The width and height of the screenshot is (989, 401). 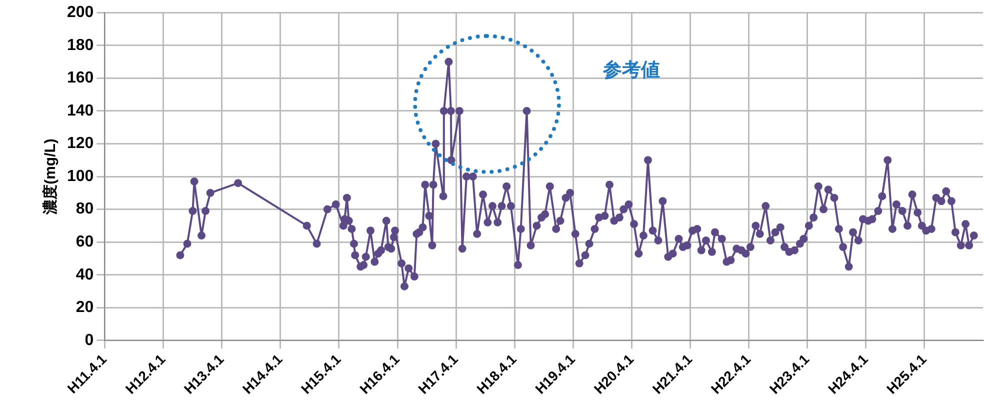 I want to click on y-tick-label: 40, so click(x=85, y=275).